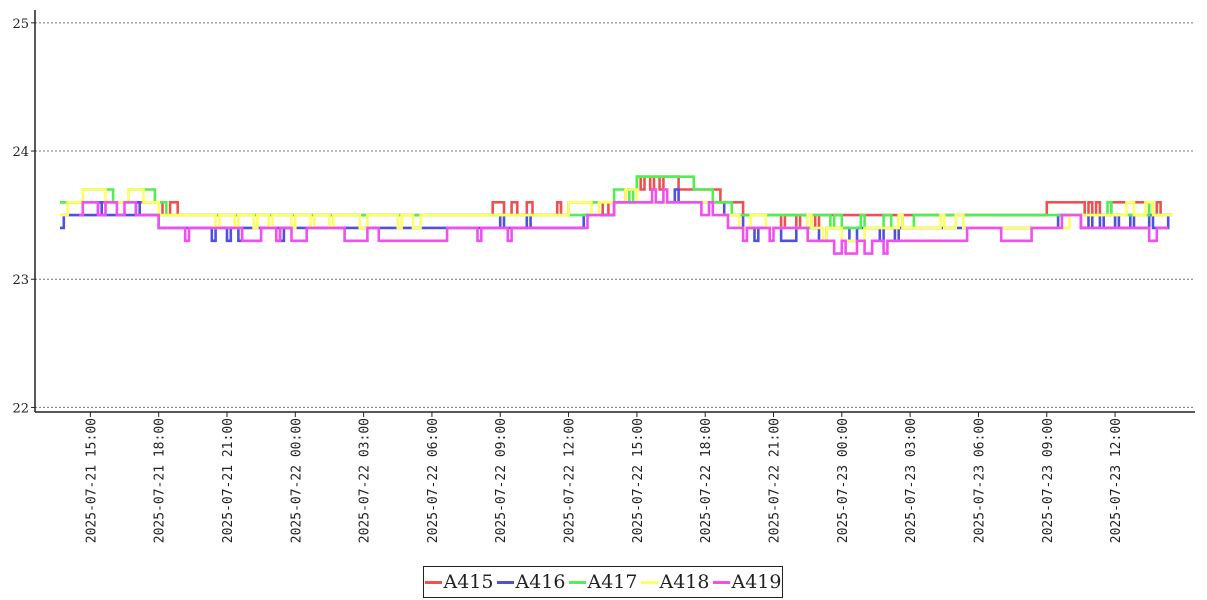 Image resolution: width=1207 pixels, height=600 pixels. Describe the element at coordinates (612, 582) in the screenshot. I see `legend-label: A417` at that location.